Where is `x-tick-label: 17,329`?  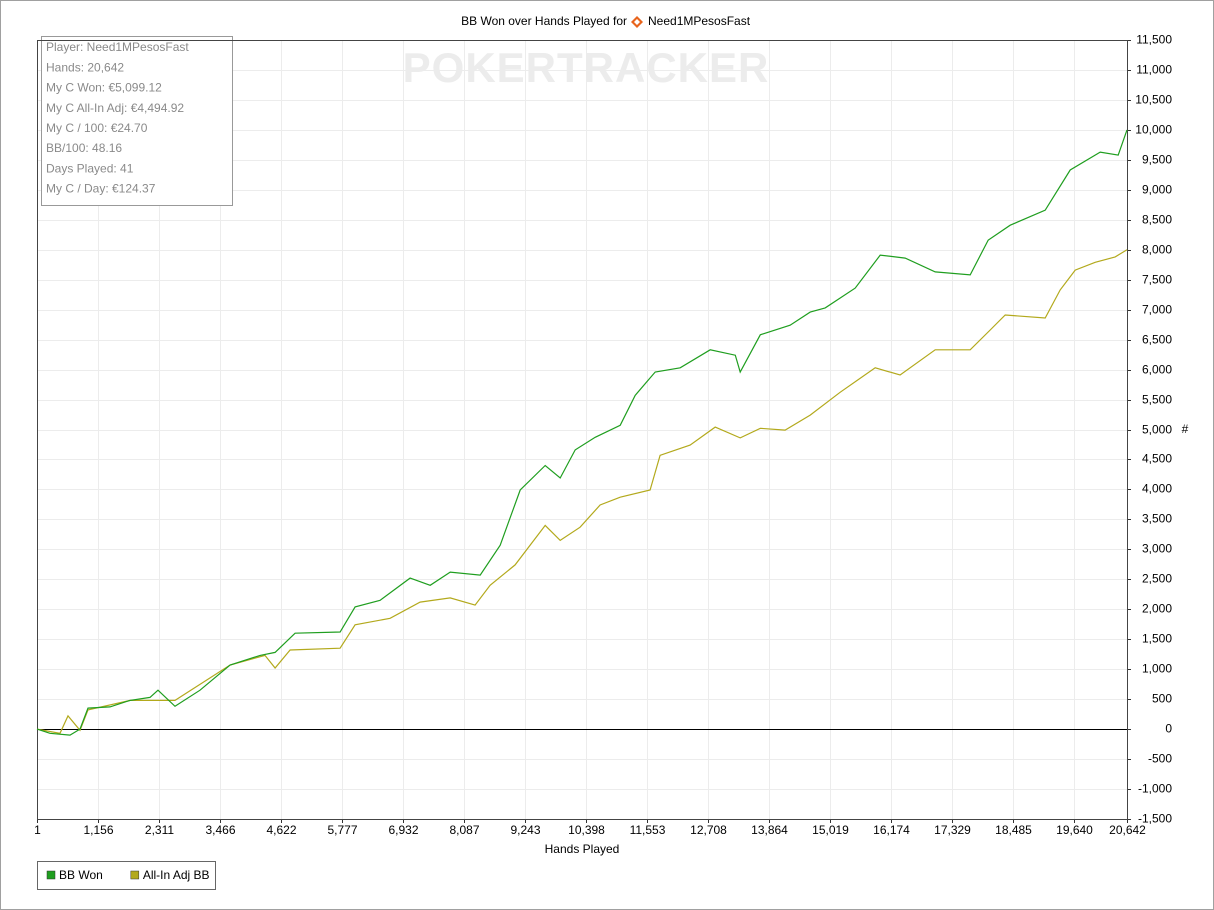 x-tick-label: 17,329 is located at coordinates (952, 830).